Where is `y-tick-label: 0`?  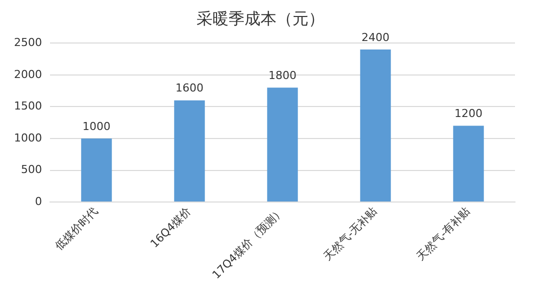 y-tick-label: 0 is located at coordinates (38, 201).